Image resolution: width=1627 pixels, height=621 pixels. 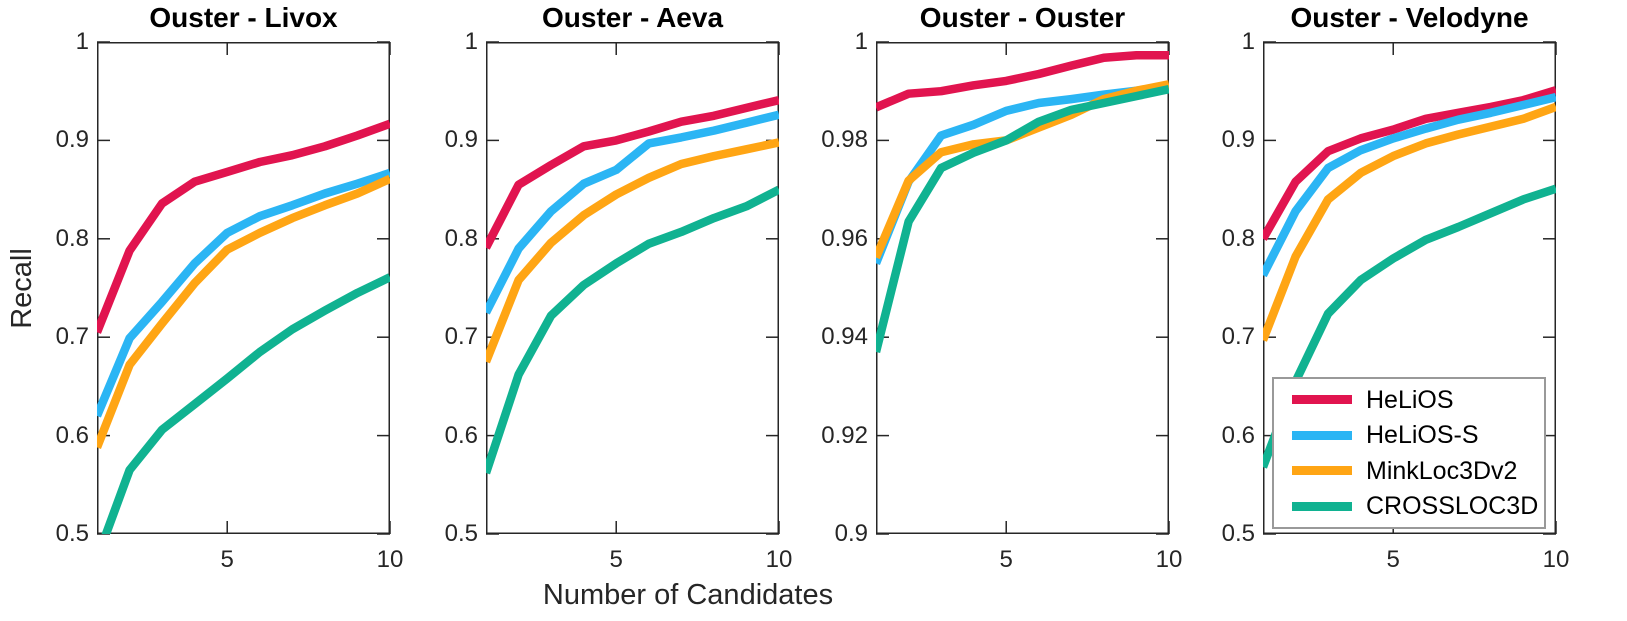 I want to click on x-axis-label: Number of Candidates, so click(x=688, y=595).